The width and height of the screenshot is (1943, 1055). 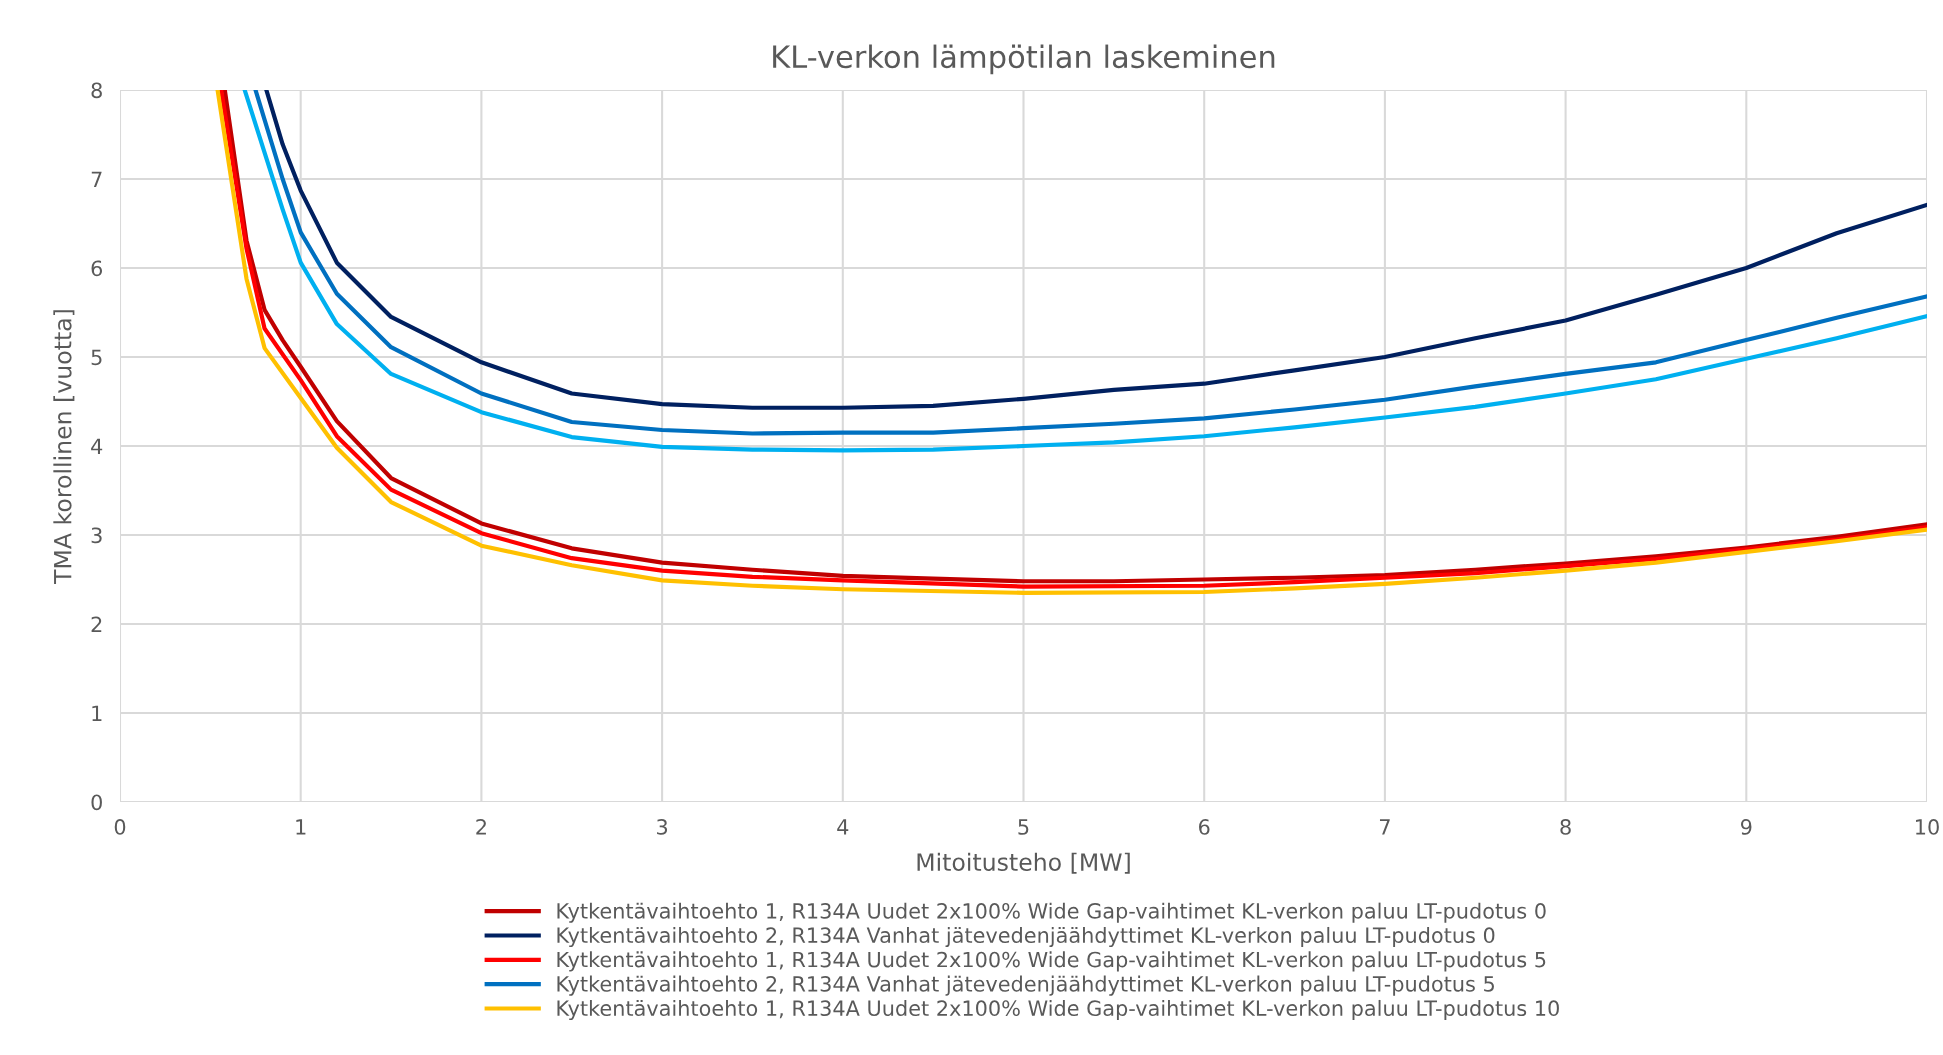 I want to click on x-tick-label: 1, so click(x=301, y=827).